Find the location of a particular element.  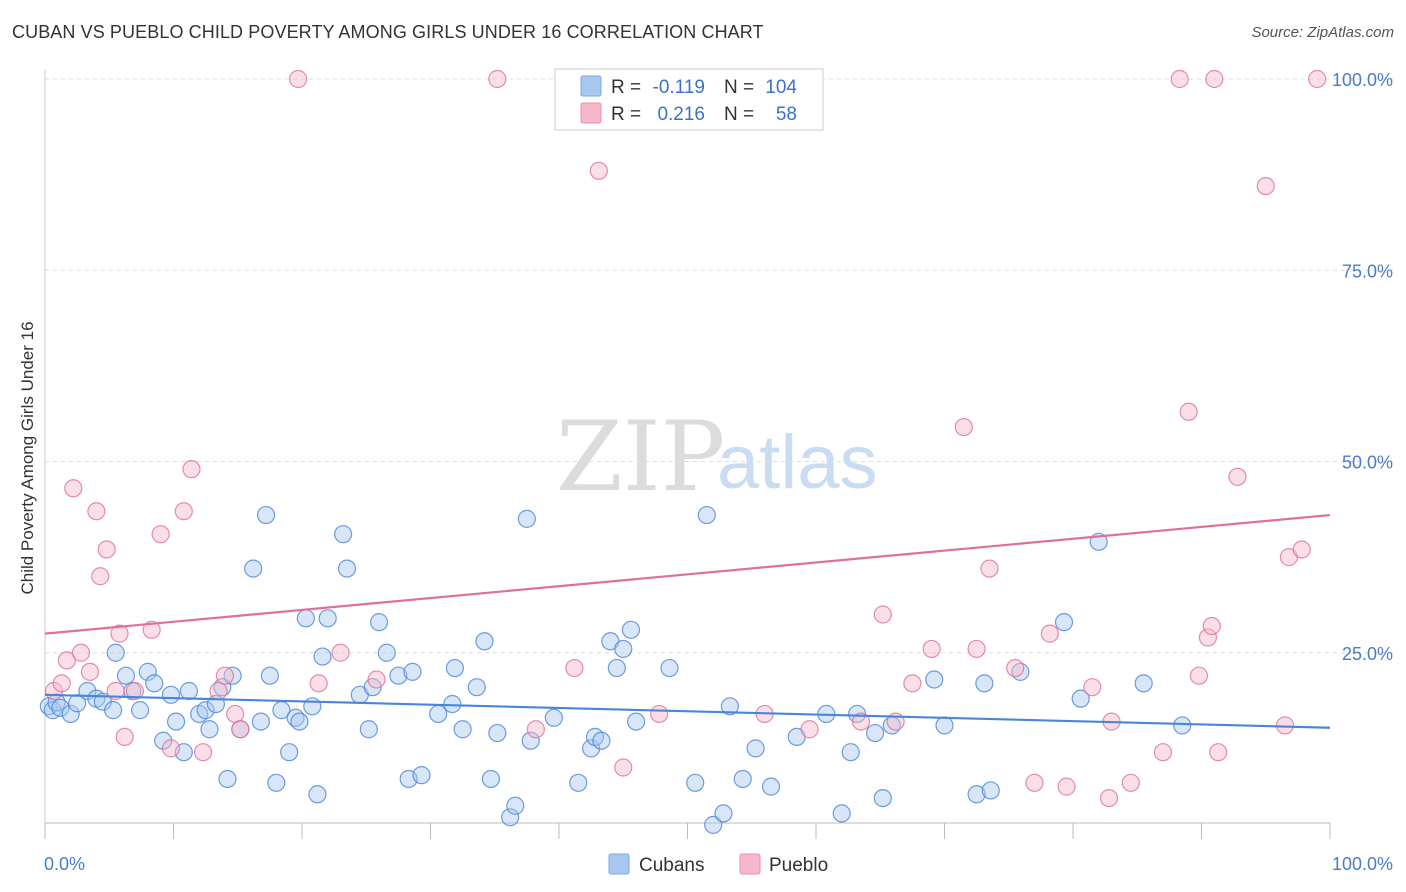

y-tick-label: 75.0% is located at coordinates (1367, 271).